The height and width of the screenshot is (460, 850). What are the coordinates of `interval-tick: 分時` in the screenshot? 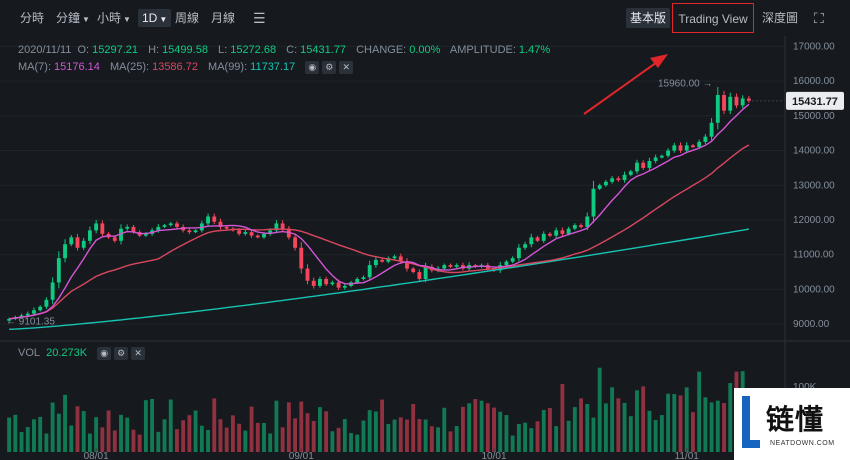 It's located at (32, 18).